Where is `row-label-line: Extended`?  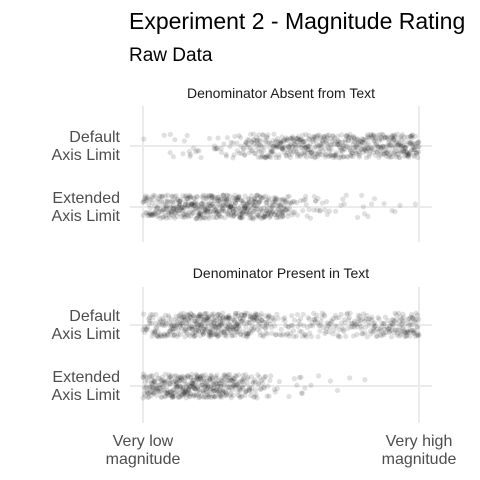 row-label-line: Extended is located at coordinates (86, 198).